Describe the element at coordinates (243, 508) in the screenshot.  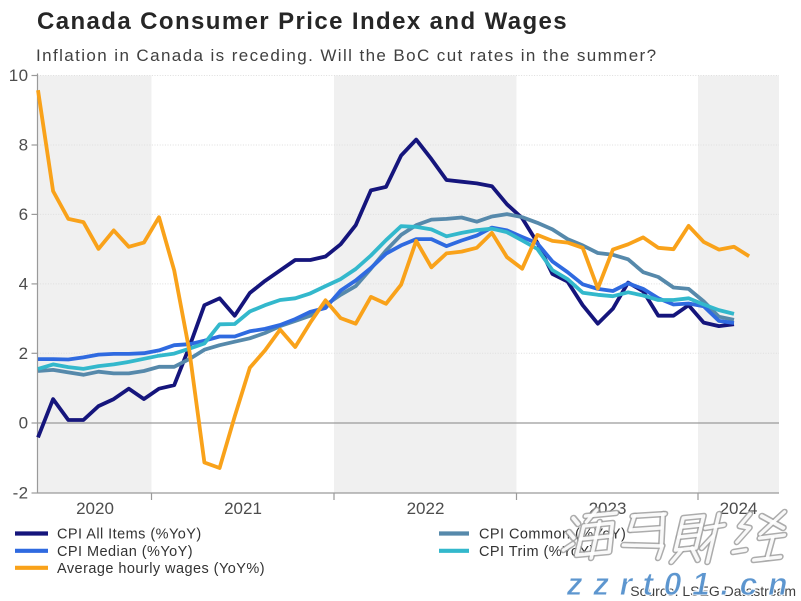
I see `svg-text: 2021` at that location.